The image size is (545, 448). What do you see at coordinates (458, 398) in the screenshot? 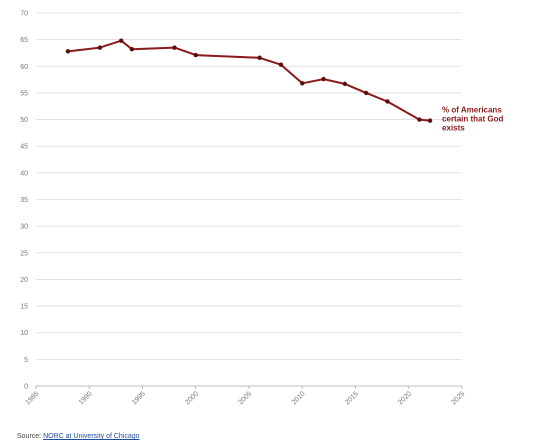
I see `x-tick-label: 2025` at bounding box center [458, 398].